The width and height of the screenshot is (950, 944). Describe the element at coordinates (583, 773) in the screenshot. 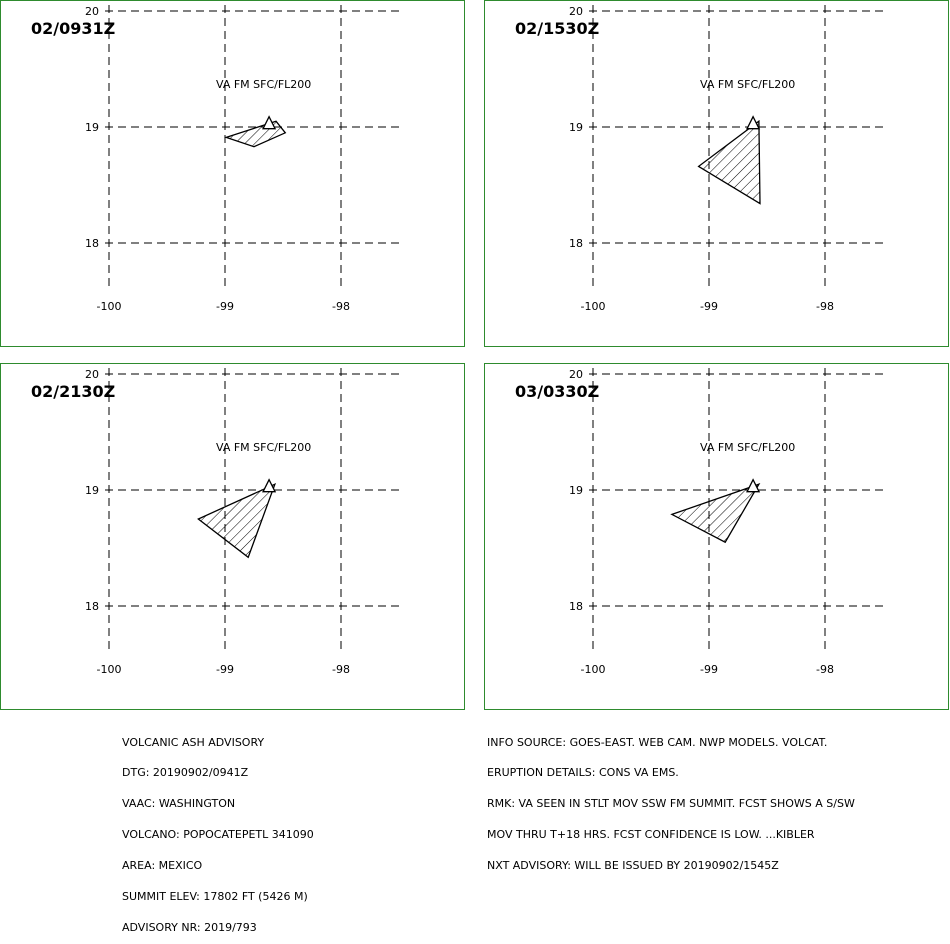

I see `remarks-line: ERUPTION DETAILS: CONS VA EMS.` at that location.